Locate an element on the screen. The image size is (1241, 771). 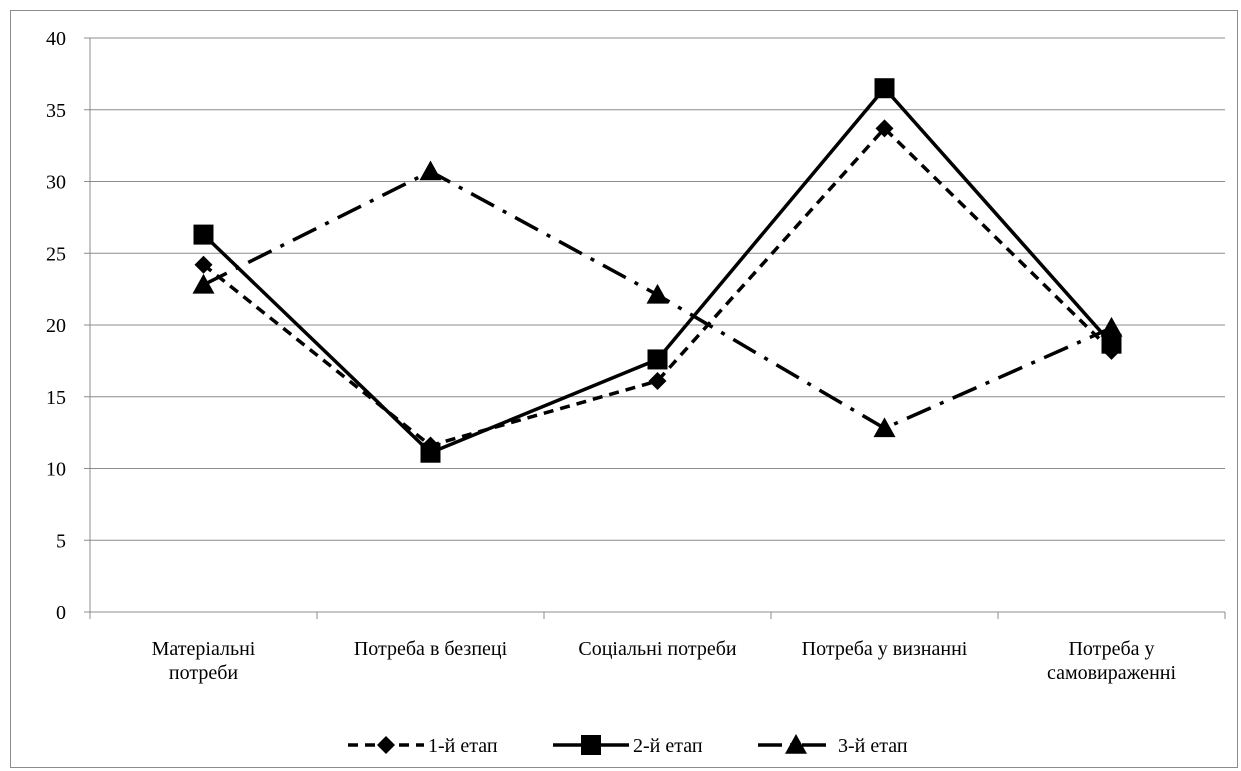
y-tick-label: 15 is located at coordinates (56, 398).